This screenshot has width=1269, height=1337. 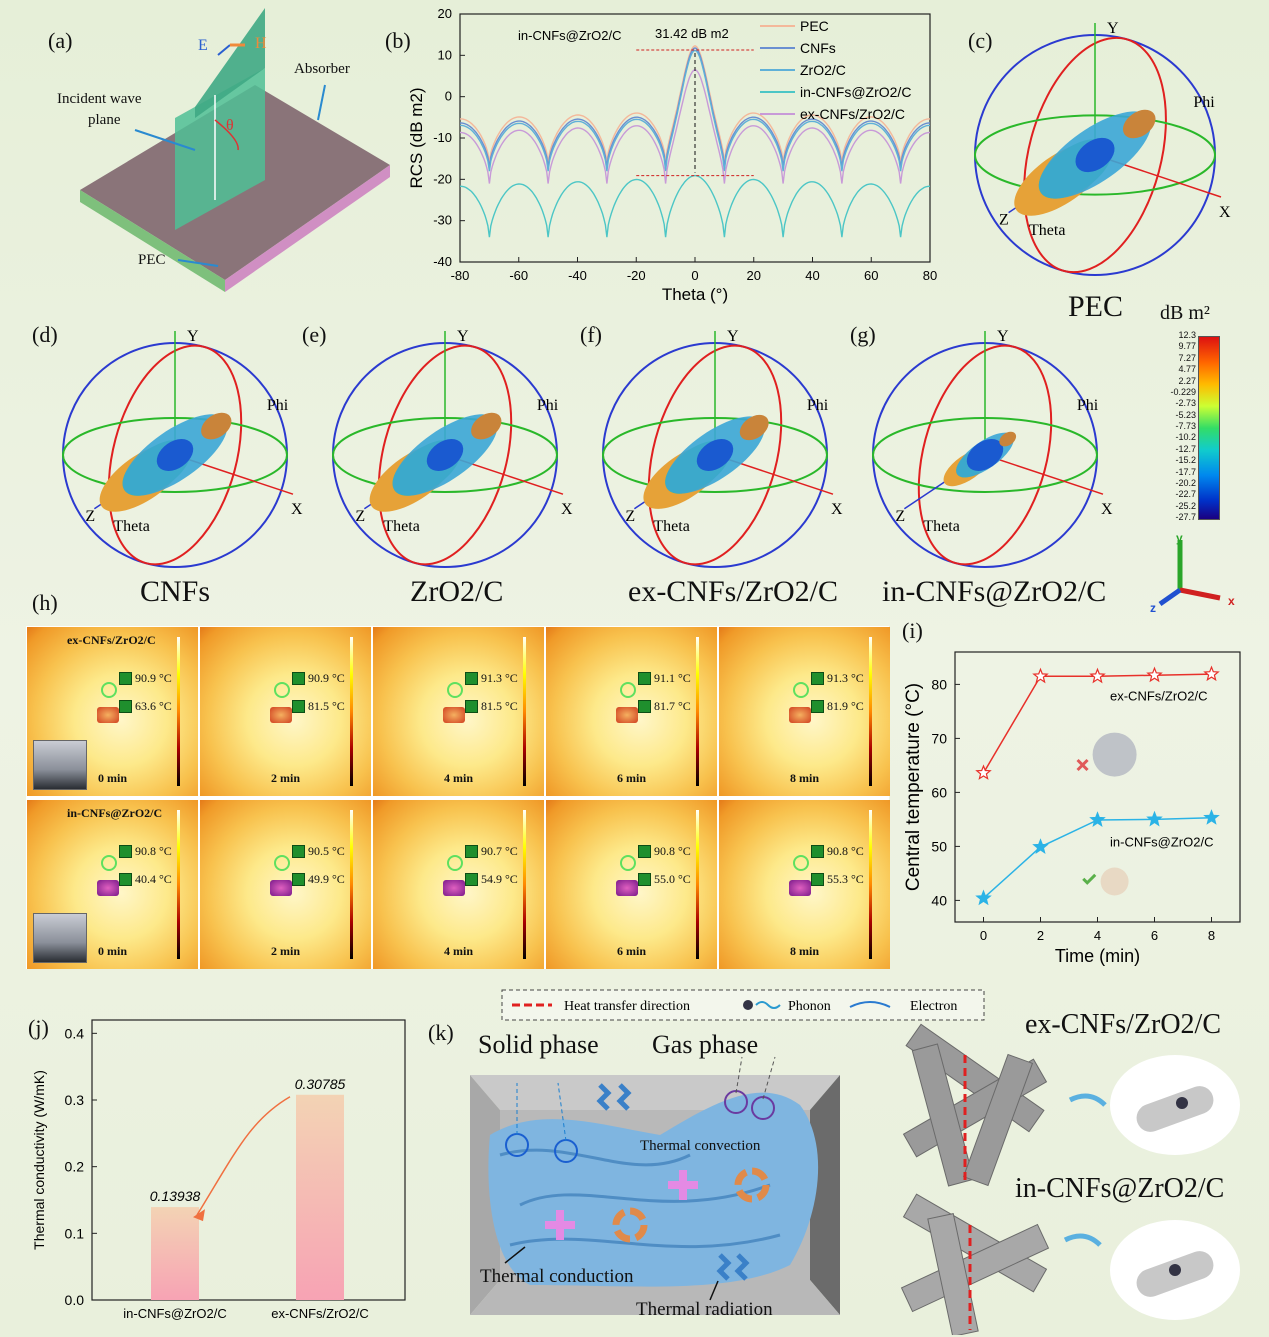 I want to click on series-label-ex: ex-CNFs/ZrO2/C, so click(x=1159, y=696).